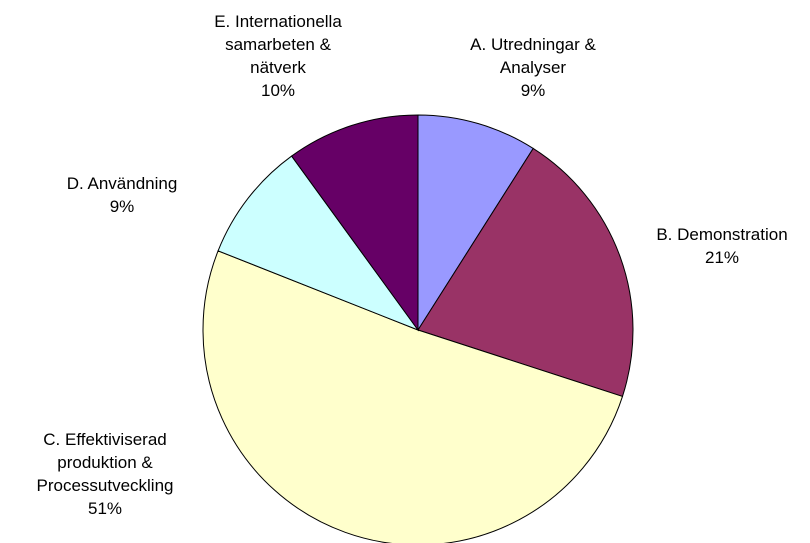 The height and width of the screenshot is (543, 810). Describe the element at coordinates (722, 246) in the screenshot. I see `slice-label: B. Demonstration 21%` at that location.